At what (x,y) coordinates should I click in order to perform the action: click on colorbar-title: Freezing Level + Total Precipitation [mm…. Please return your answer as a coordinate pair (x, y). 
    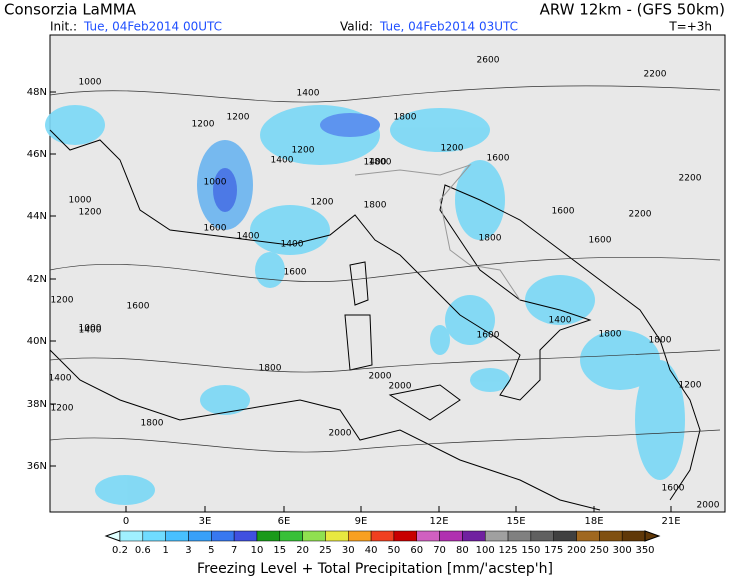
    Looking at the image, I should click on (375, 569).